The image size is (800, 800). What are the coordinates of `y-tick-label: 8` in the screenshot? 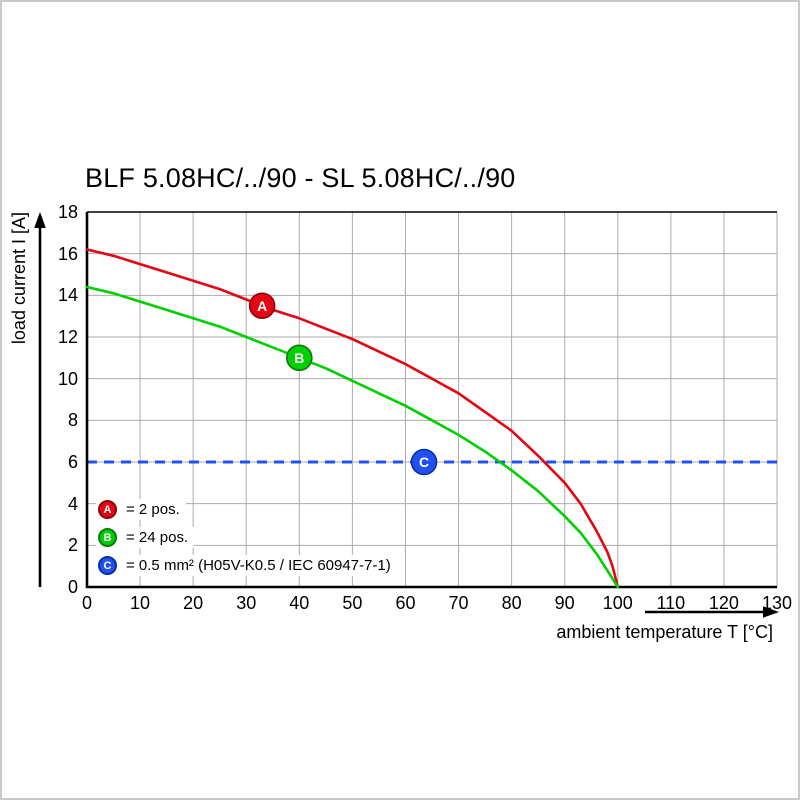 It's located at (72, 420).